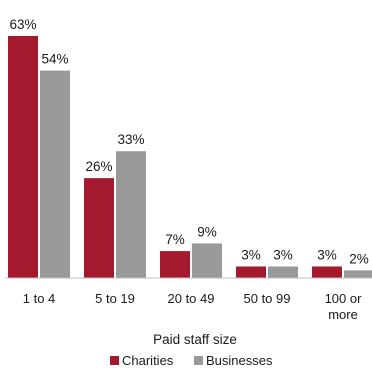 This screenshot has width=372, height=368. Describe the element at coordinates (22, 24) in the screenshot. I see `value-label-charities-0: 63%` at that location.